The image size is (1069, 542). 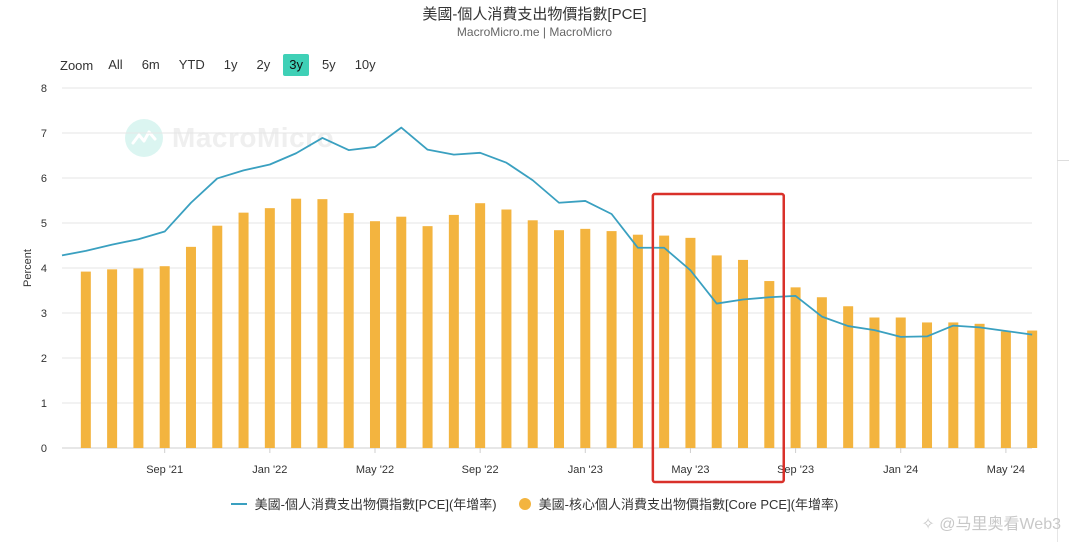 I want to click on x-tick-label: Sep '23, so click(x=795, y=470).